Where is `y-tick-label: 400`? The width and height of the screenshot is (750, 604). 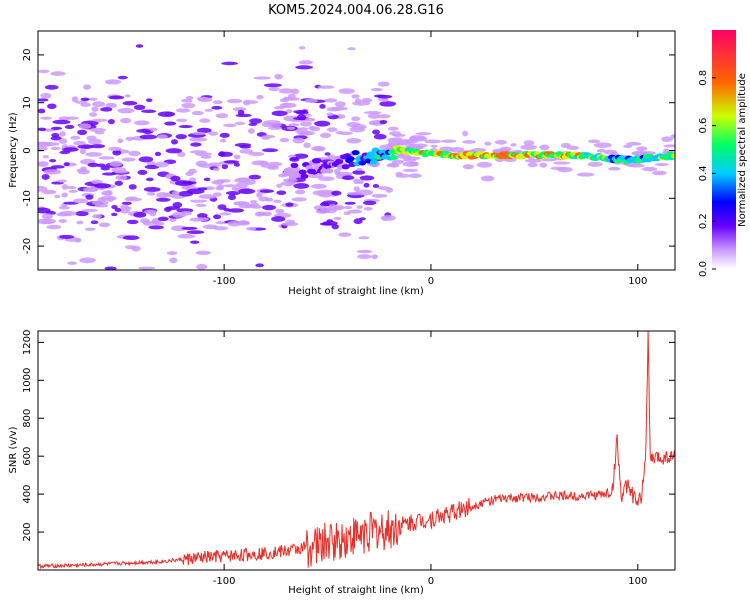 y-tick-label: 400 is located at coordinates (27, 494).